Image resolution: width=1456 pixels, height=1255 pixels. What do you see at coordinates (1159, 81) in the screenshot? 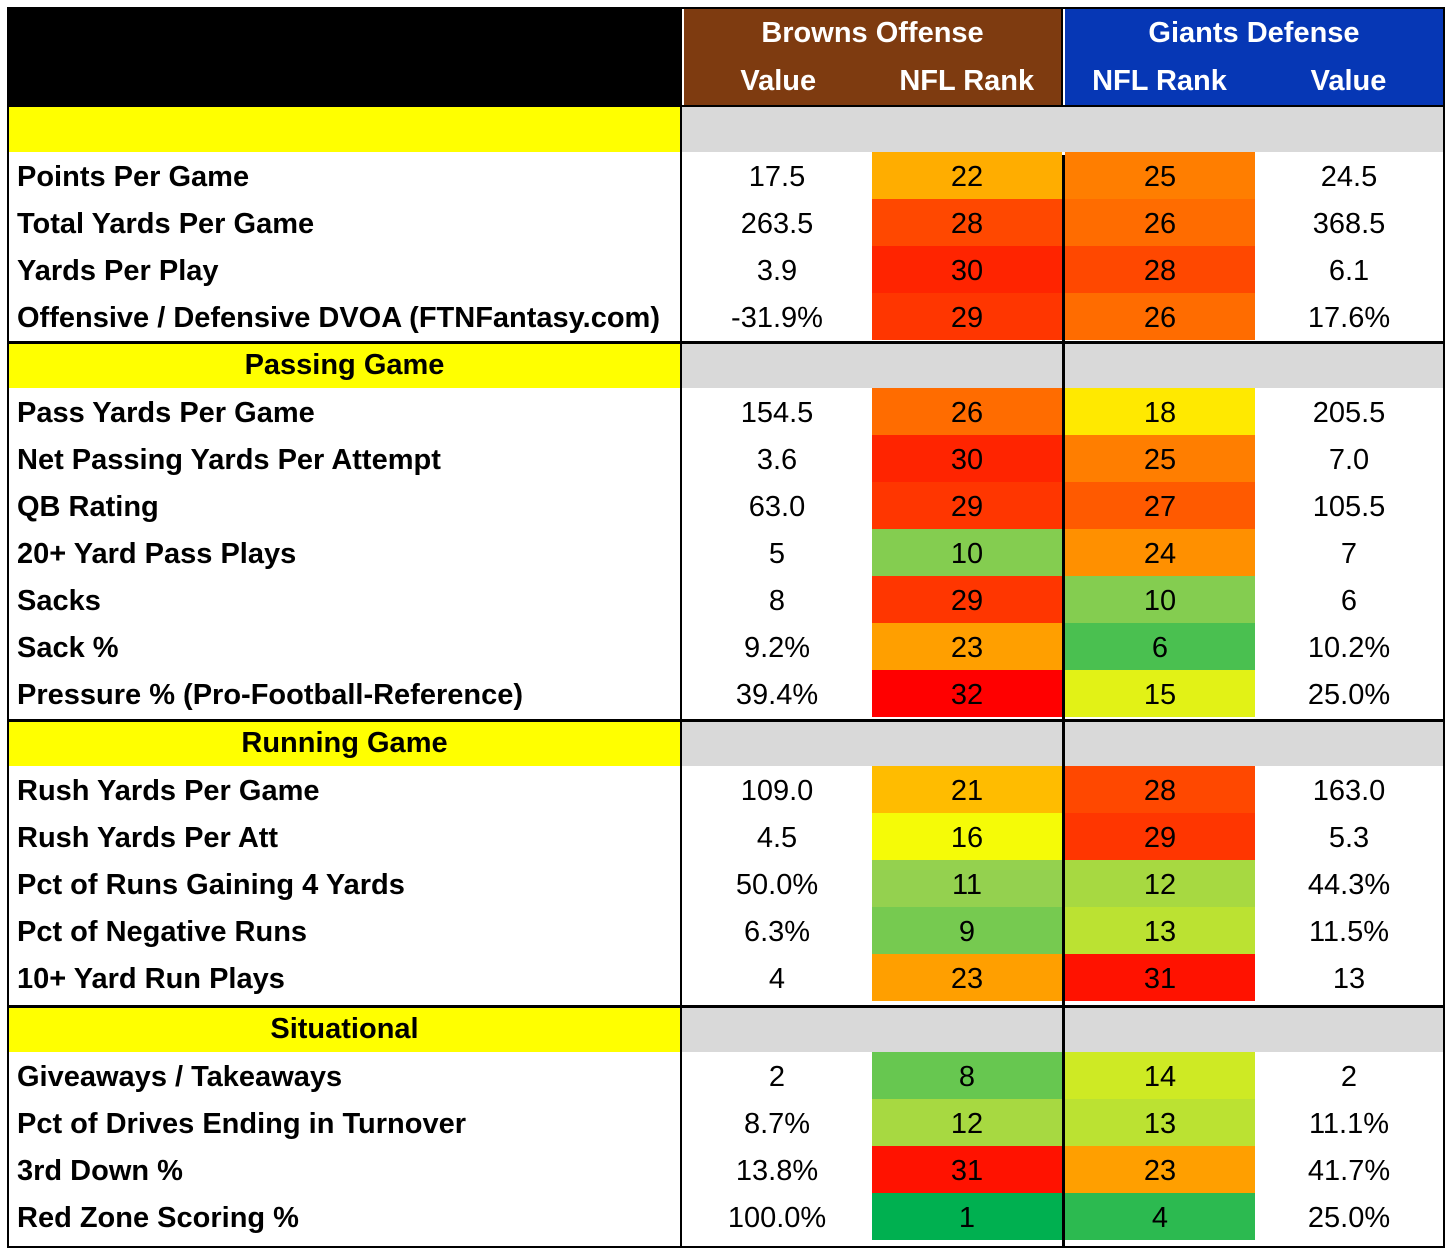
I see `defense-rank-header: NFL Rank` at bounding box center [1159, 81].